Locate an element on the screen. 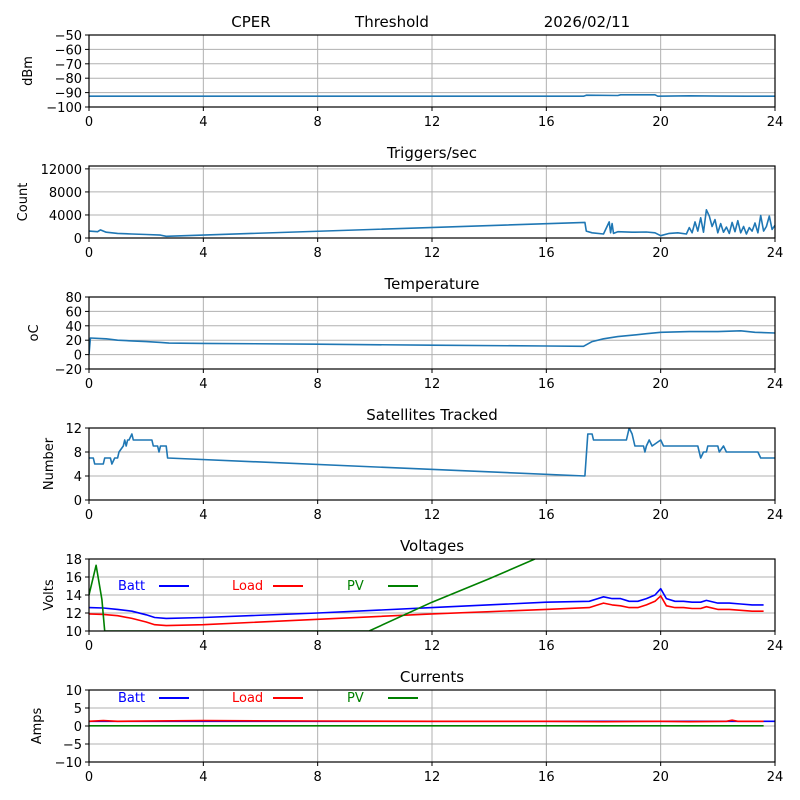 The image size is (800, 800). y-tick-label: 14 is located at coordinates (73, 596).